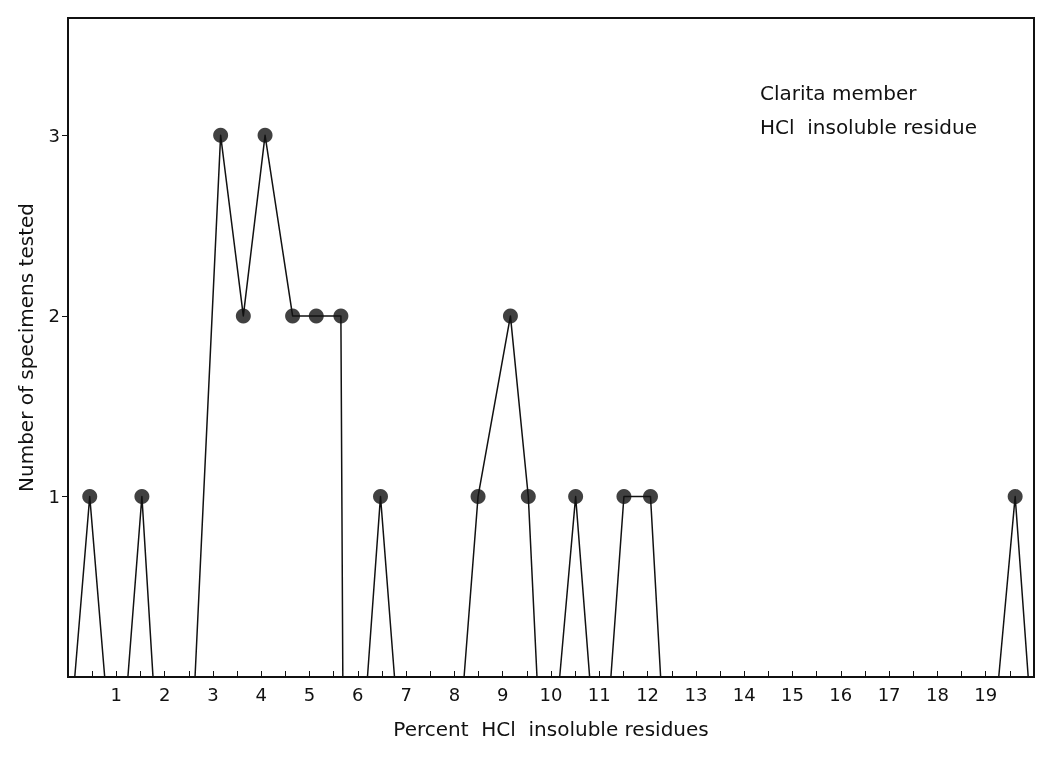 Image resolution: width=1050 pixels, height=763 pixels. Describe the element at coordinates (261, 694) in the screenshot. I see `x-tick-label: 4` at that location.